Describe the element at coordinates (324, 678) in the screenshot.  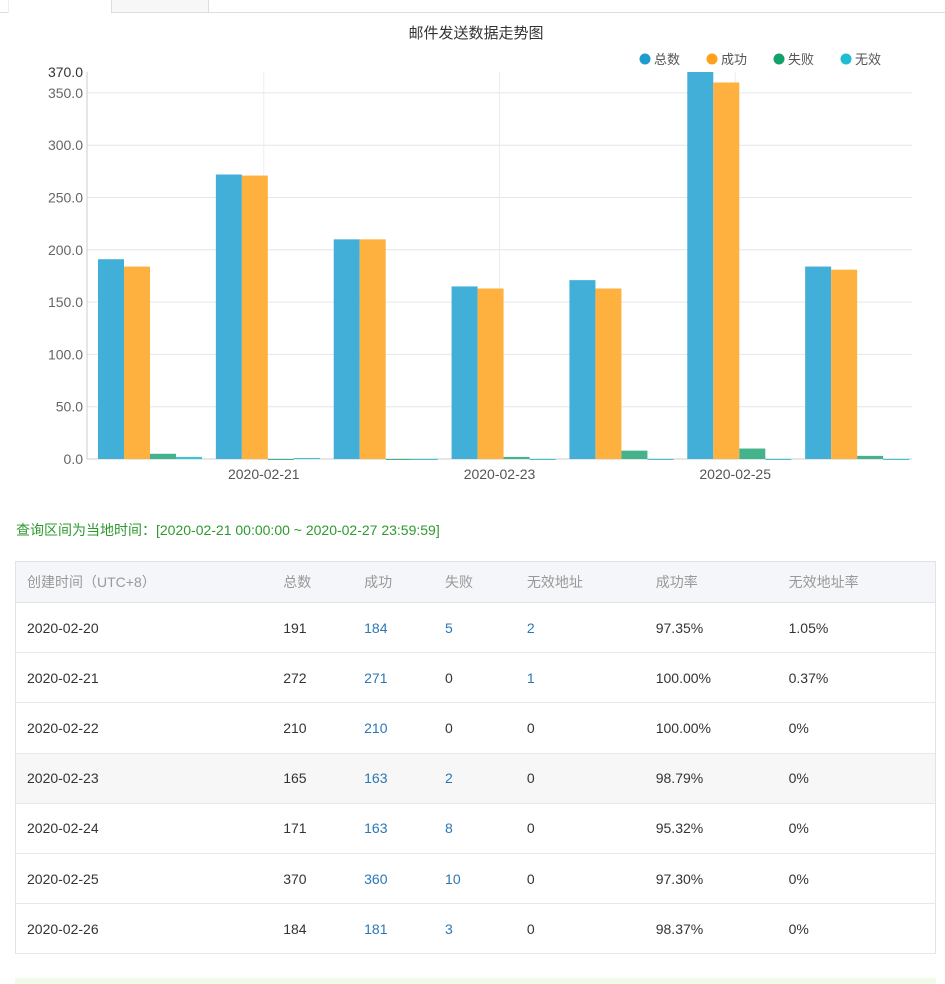
I see `table-cell: 272` at that location.